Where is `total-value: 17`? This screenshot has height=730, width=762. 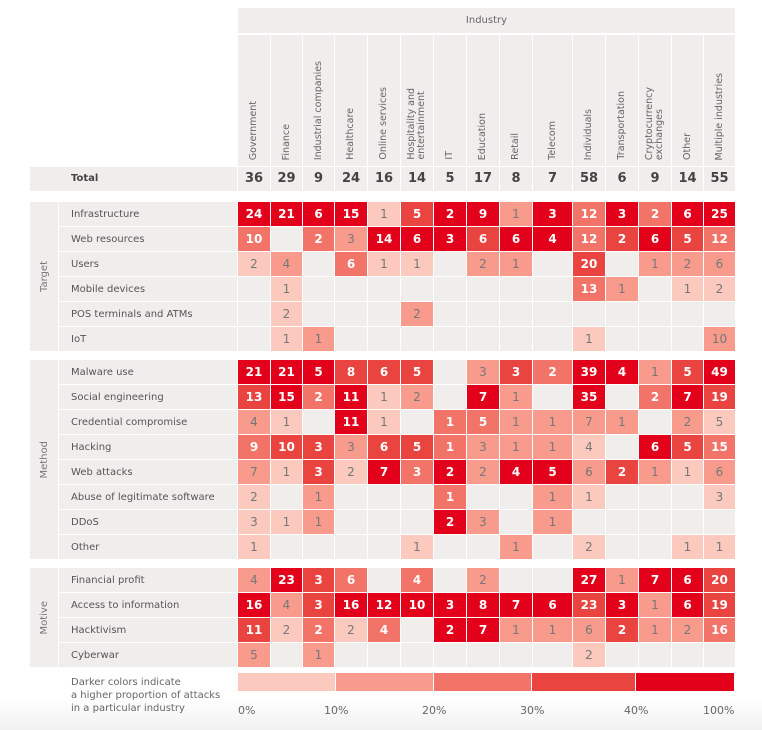 total-value: 17 is located at coordinates (483, 179).